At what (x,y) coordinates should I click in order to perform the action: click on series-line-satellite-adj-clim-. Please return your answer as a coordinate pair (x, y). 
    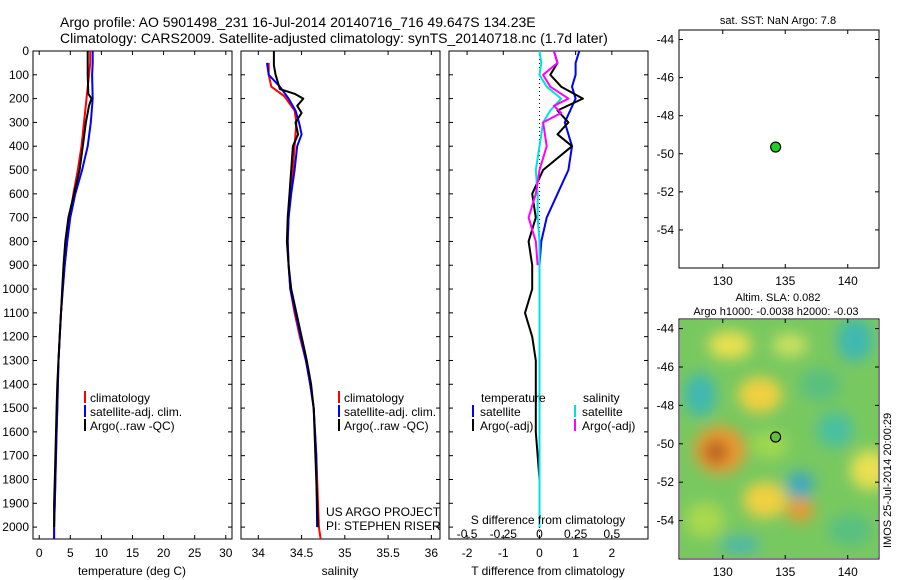
    Looking at the image, I should click on (73, 295).